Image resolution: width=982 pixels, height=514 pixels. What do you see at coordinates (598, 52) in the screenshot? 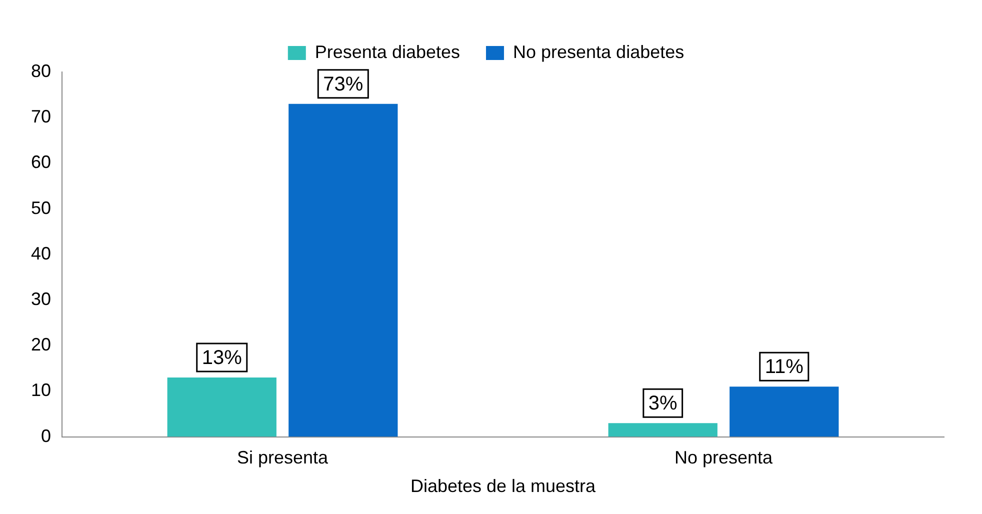
I see `legend-label: No presenta diabetes` at bounding box center [598, 52].